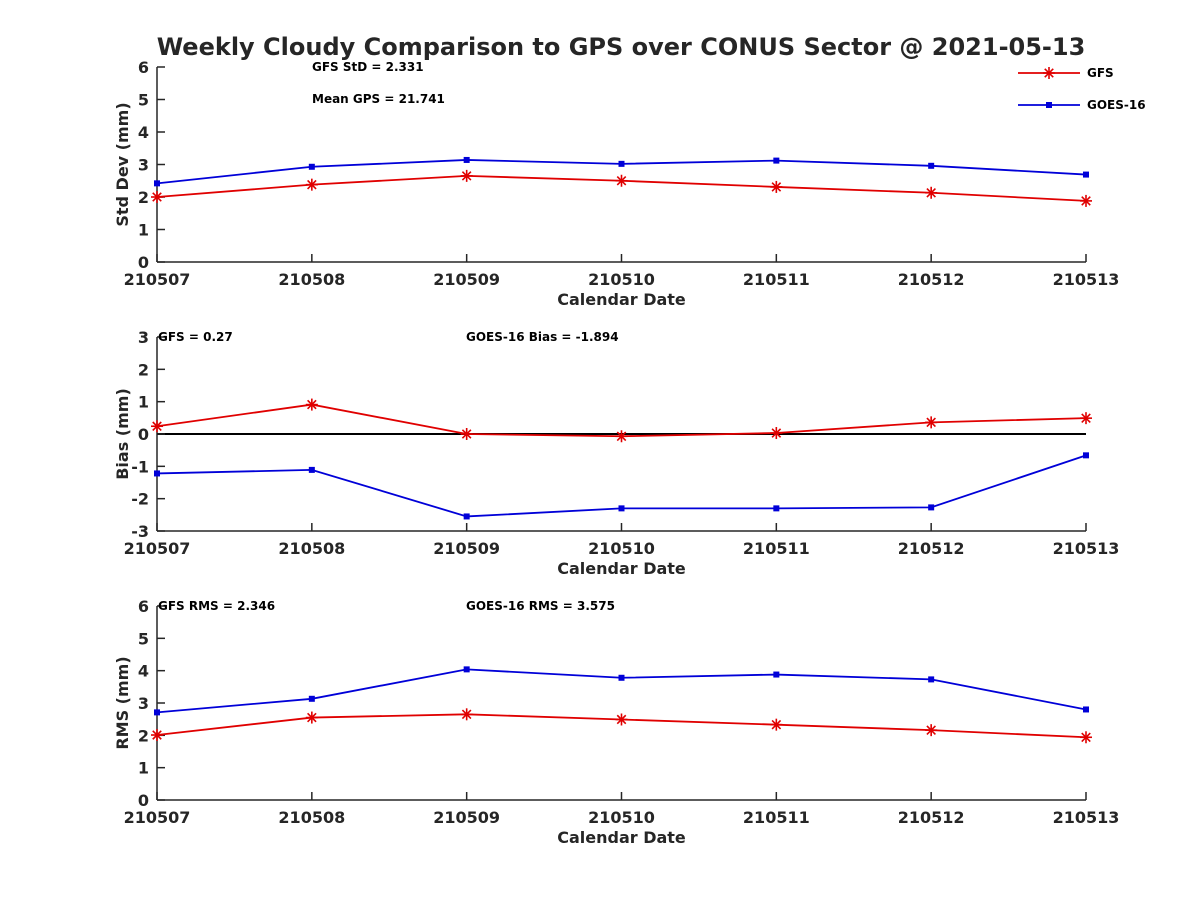 This screenshot has height=900, width=1200. Describe the element at coordinates (140, 499) in the screenshot. I see `y-tick-label: -2` at that location.